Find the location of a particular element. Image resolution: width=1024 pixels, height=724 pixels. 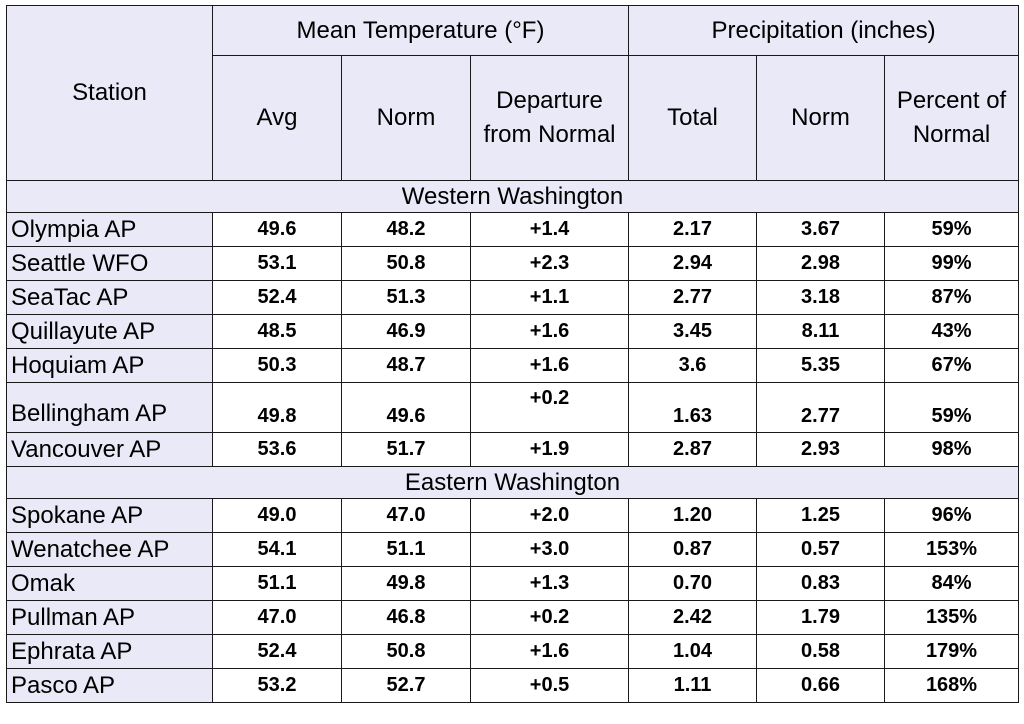

precip-norm-value: 1.79 is located at coordinates (821, 617).